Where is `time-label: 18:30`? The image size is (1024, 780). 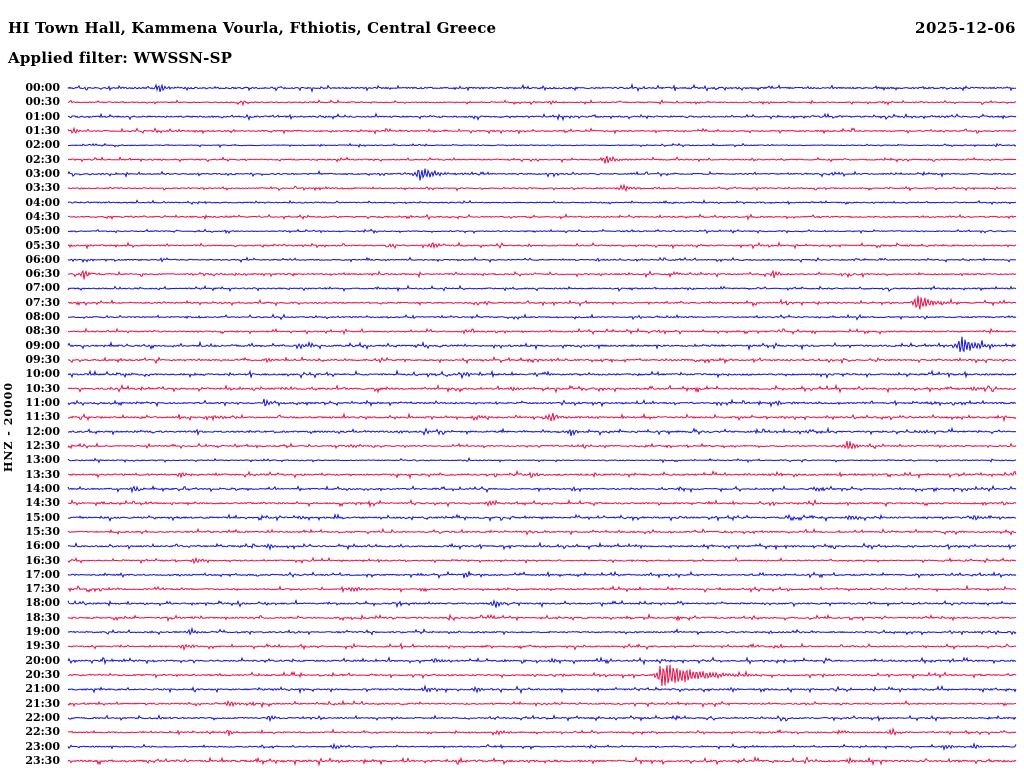
time-label: 18:30 is located at coordinates (42, 617).